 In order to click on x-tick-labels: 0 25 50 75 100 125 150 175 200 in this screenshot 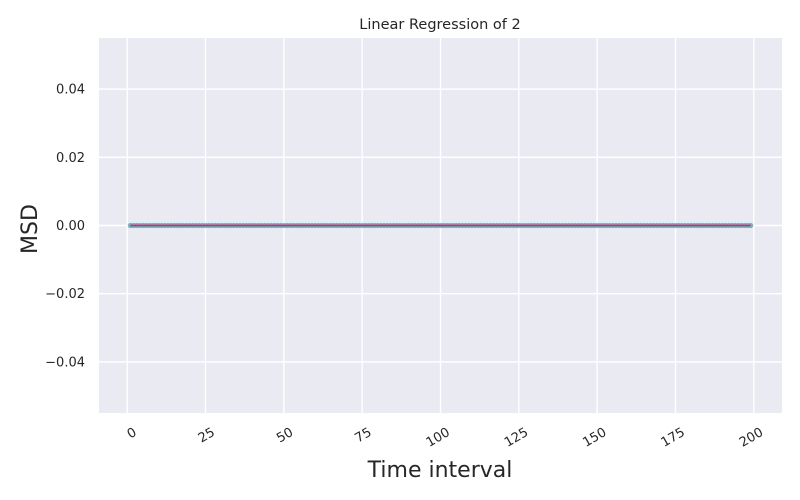, I will do `click(445, 437)`.